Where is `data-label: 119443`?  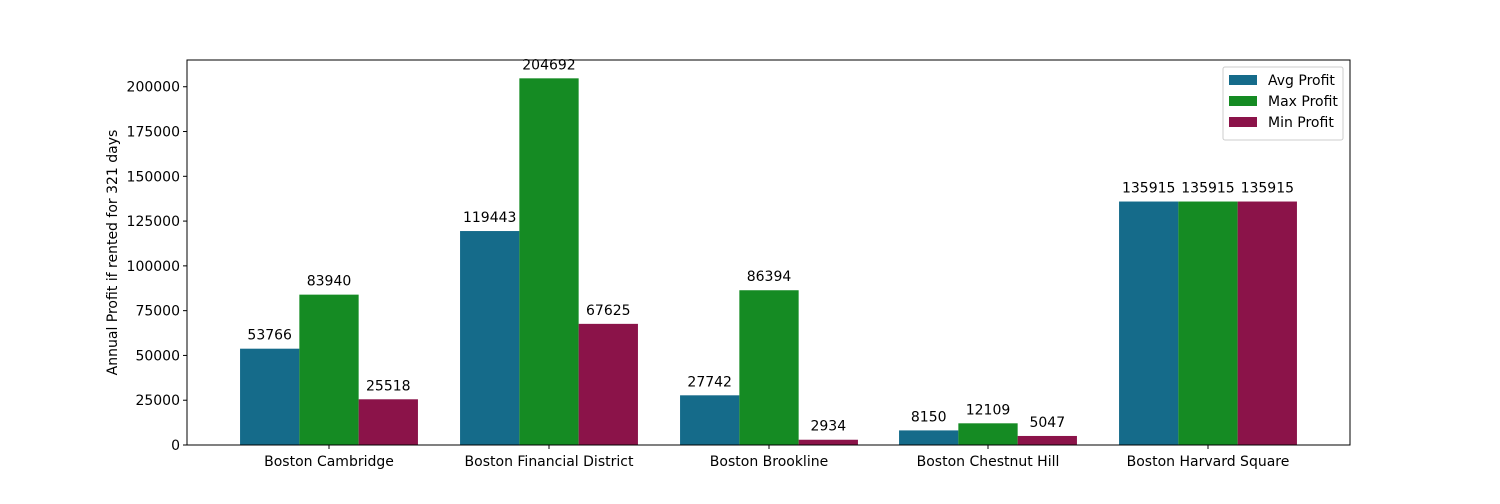
data-label: 119443 is located at coordinates (489, 218).